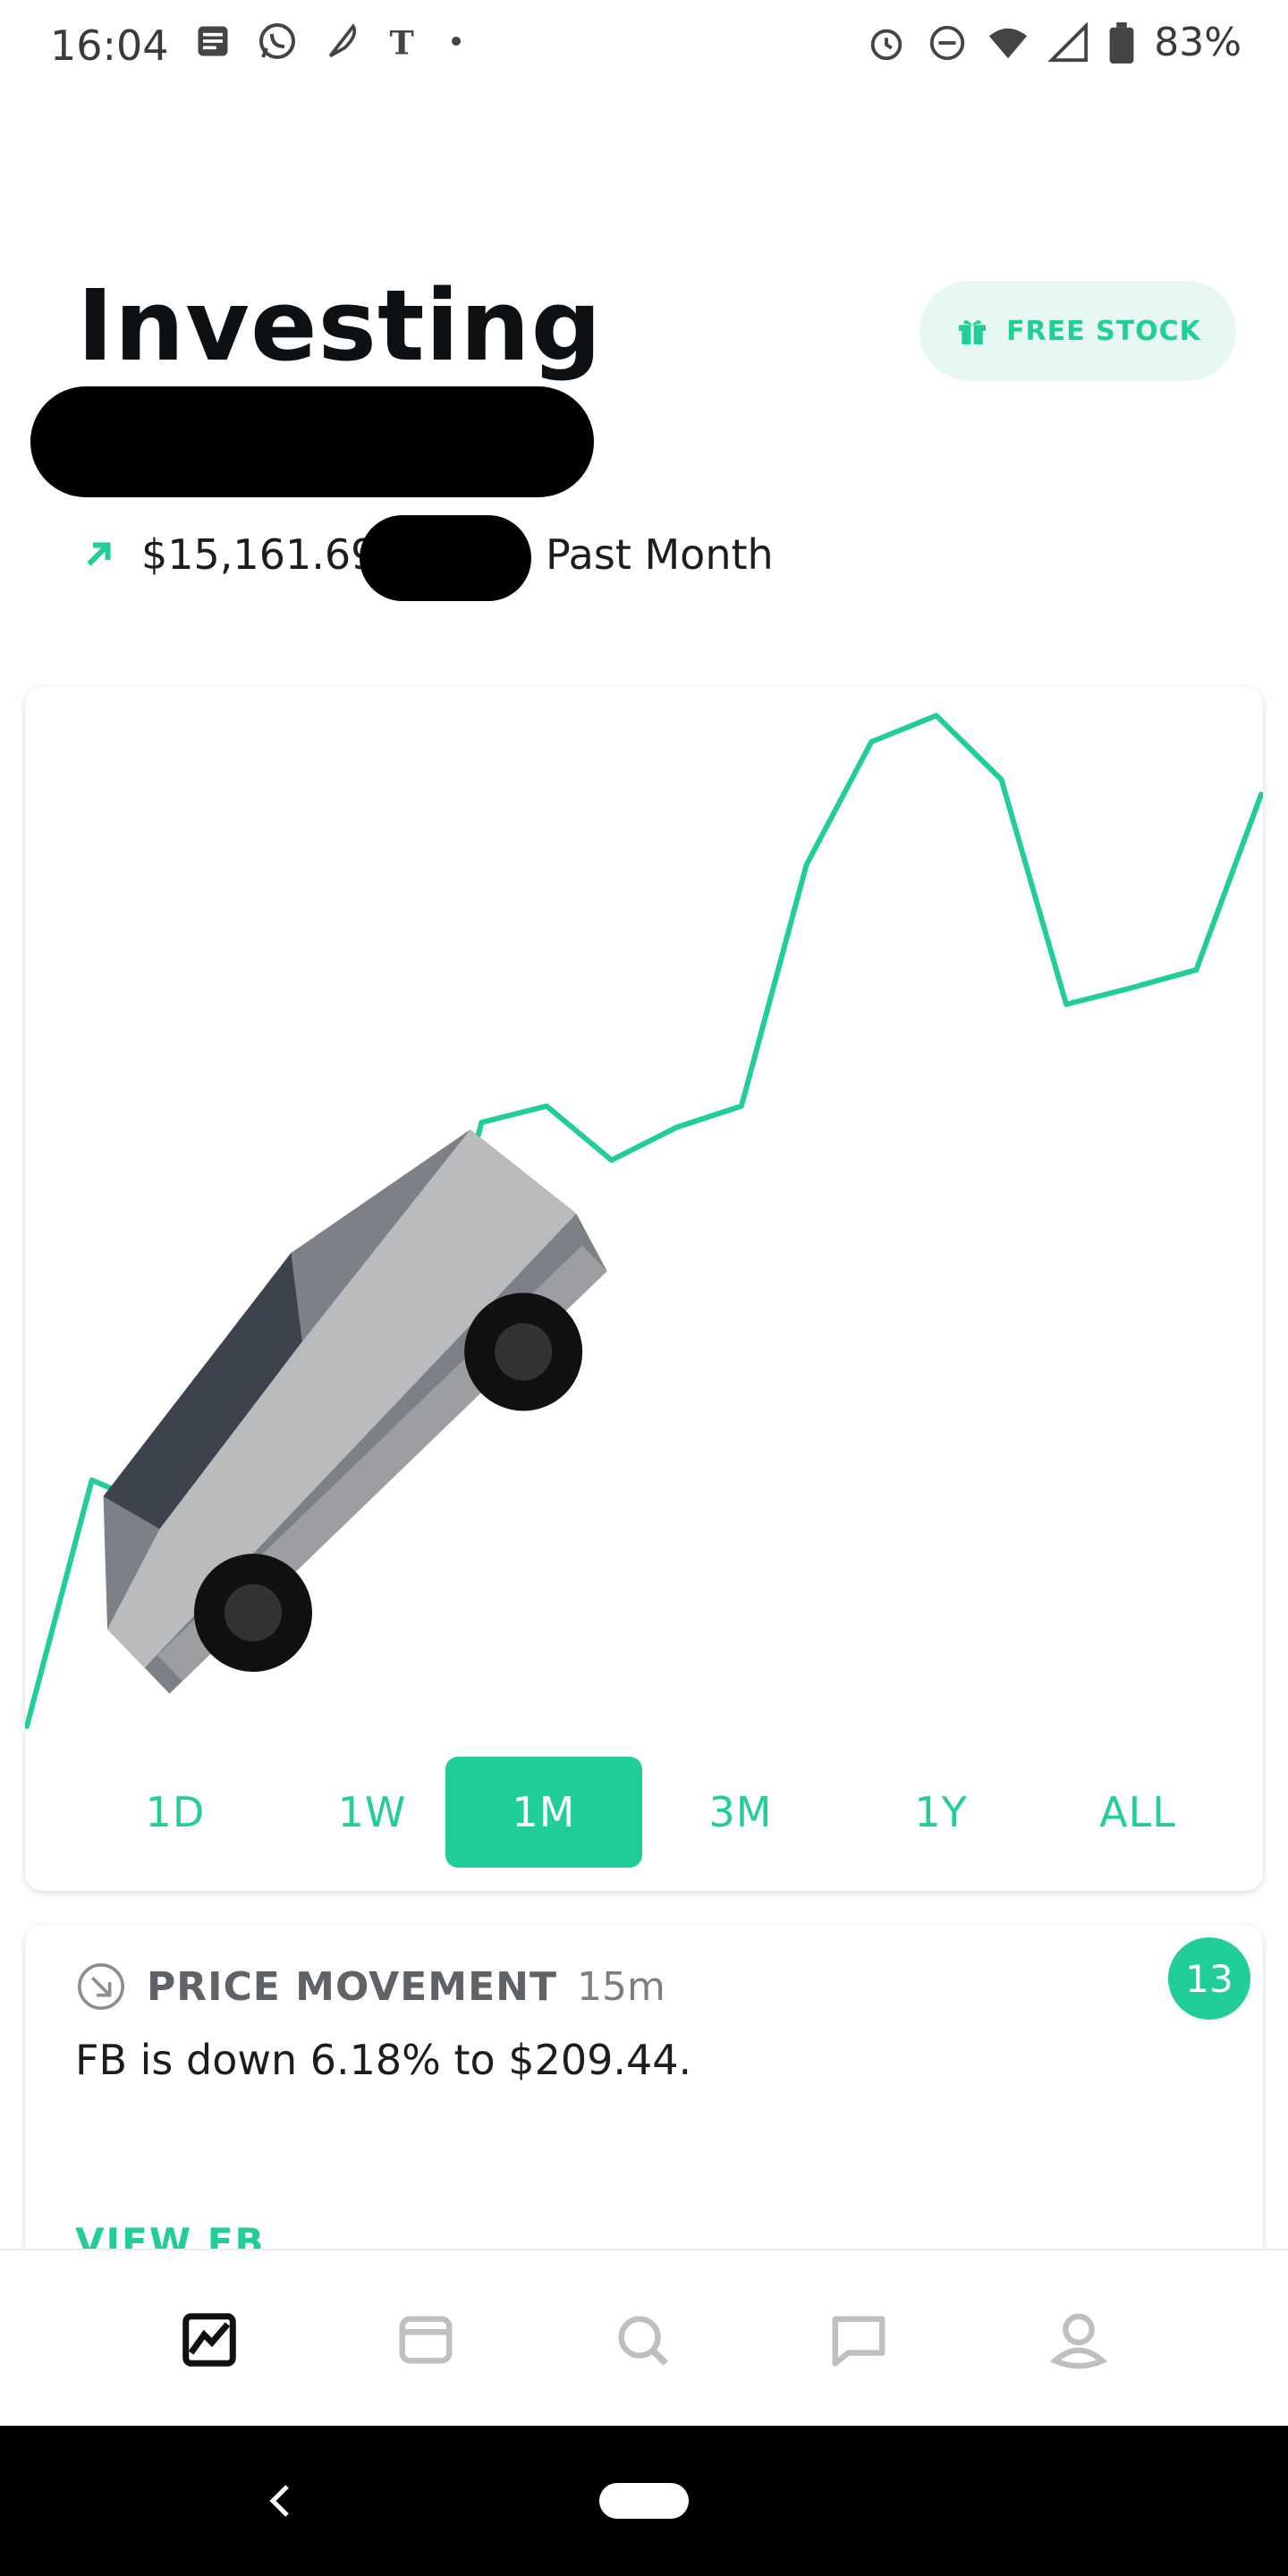 Image resolution: width=1288 pixels, height=2576 pixels. What do you see at coordinates (947, 42) in the screenshot?
I see `do-not-disturb-icon` at bounding box center [947, 42].